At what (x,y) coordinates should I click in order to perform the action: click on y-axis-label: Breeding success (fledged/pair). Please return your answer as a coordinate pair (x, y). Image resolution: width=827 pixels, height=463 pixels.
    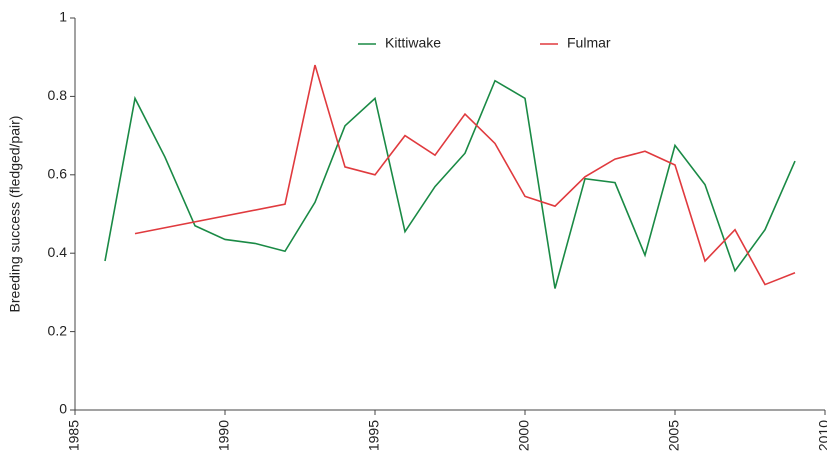
    Looking at the image, I should click on (15, 214).